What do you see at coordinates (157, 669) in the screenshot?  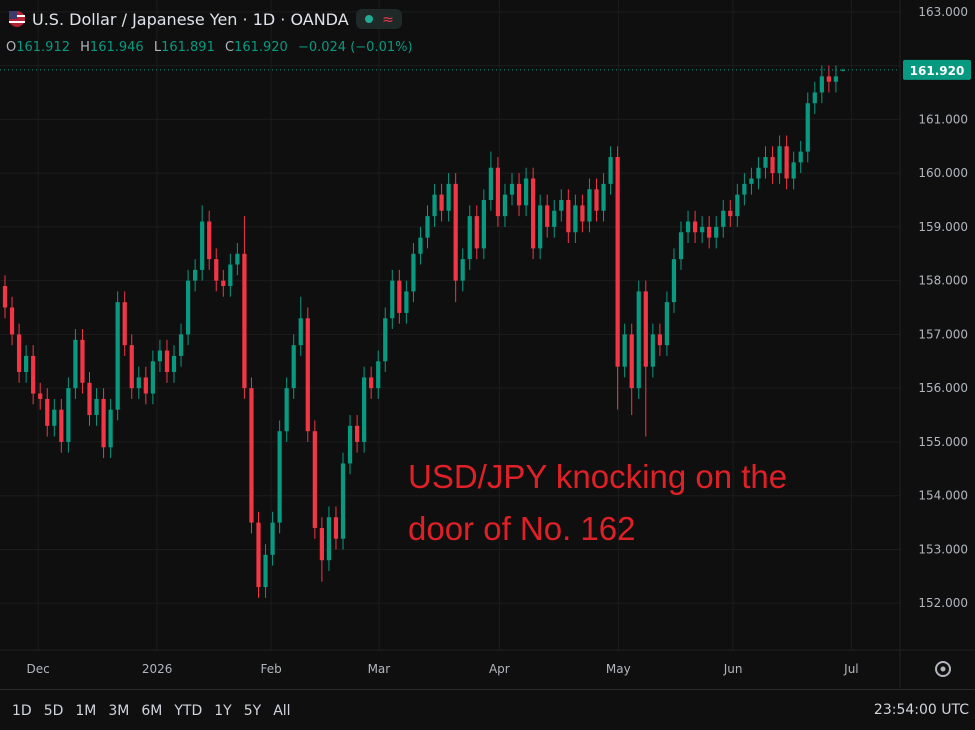 I see `x-tick-label: 2026` at bounding box center [157, 669].